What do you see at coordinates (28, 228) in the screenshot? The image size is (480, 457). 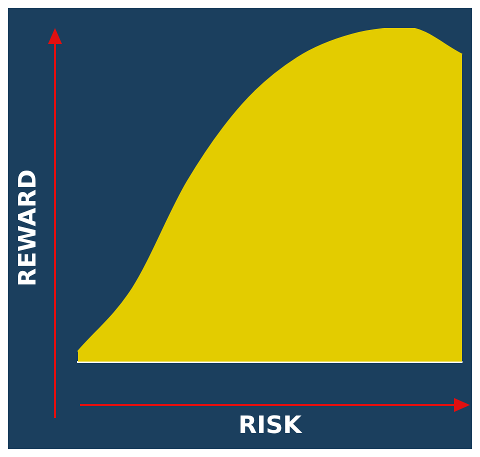 I see `y-axis-title: REWARD` at bounding box center [28, 228].